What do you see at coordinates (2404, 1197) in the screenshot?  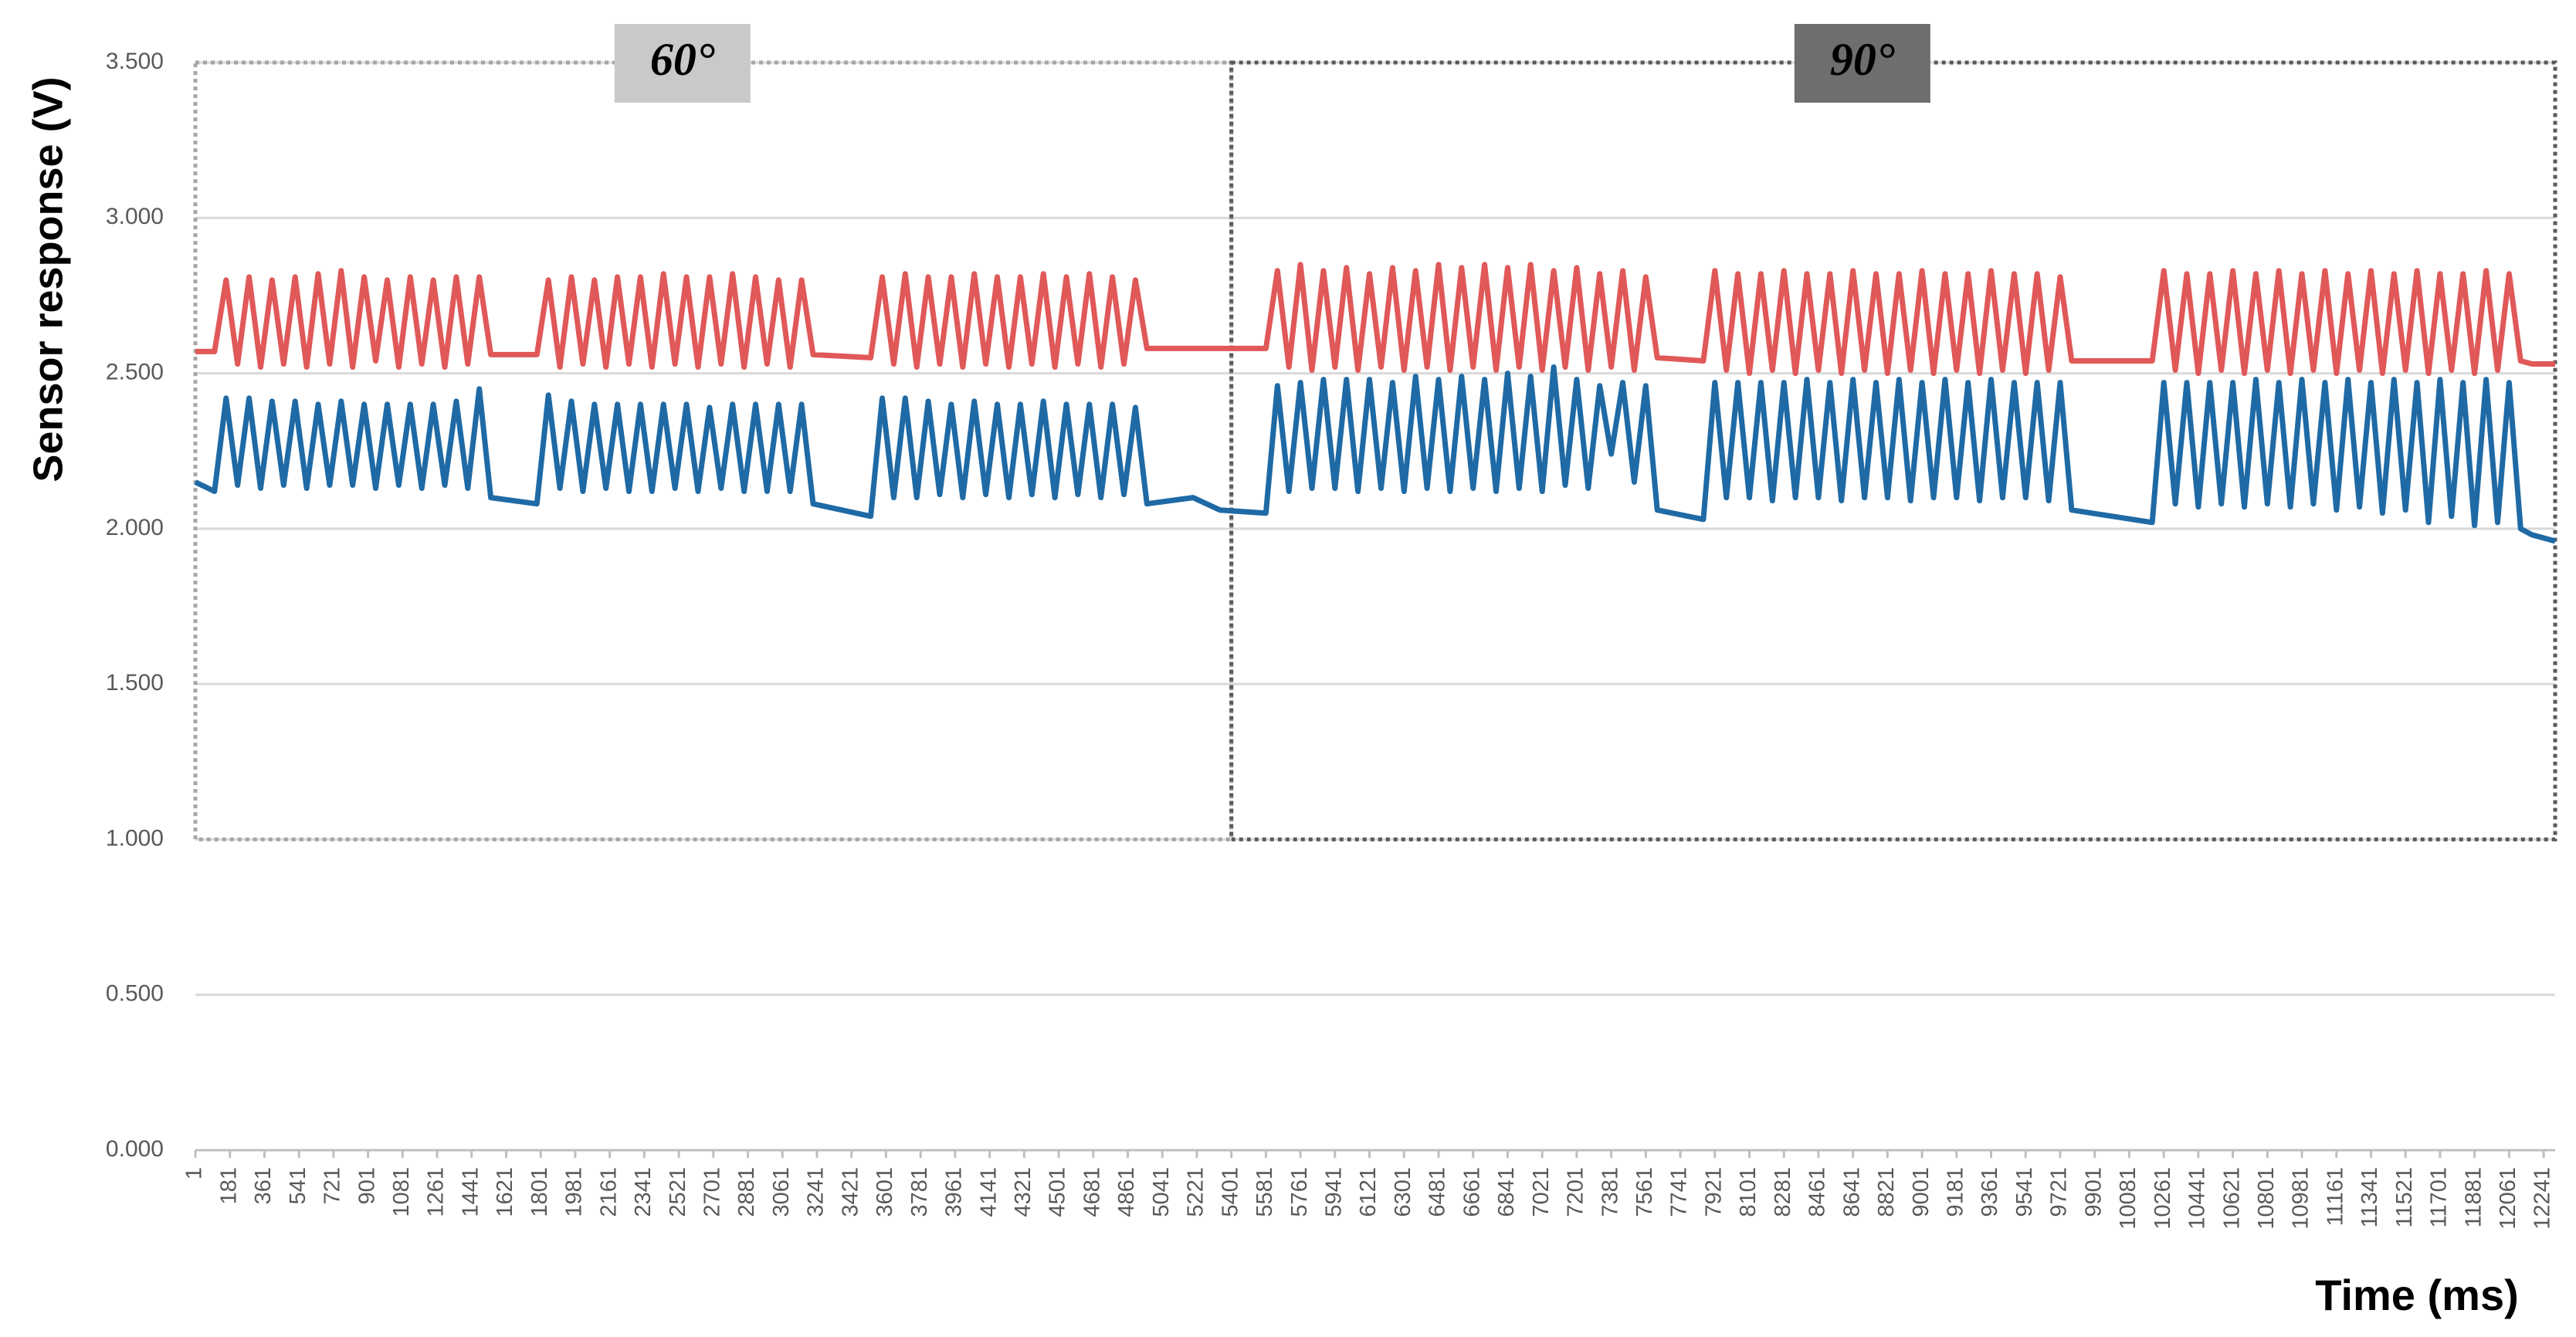 I see `x-tick-label: 11521` at bounding box center [2404, 1197].